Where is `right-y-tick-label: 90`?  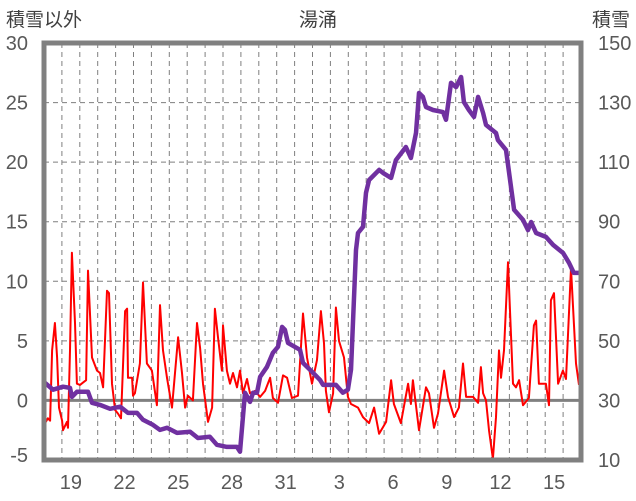 right-y-tick-label: 90 is located at coordinates (609, 223).